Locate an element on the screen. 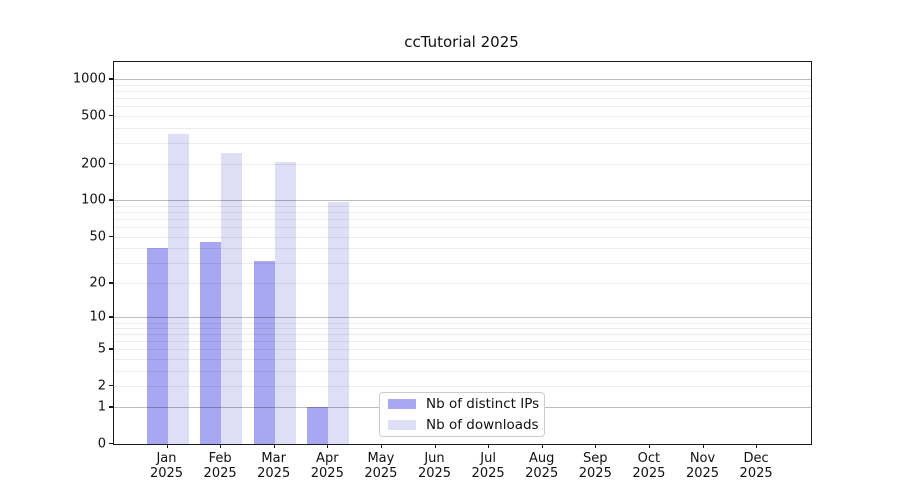 The height and width of the screenshot is (500, 900). legend-entry-distinct-ips: Nb of distinct IPs is located at coordinates (462, 404).